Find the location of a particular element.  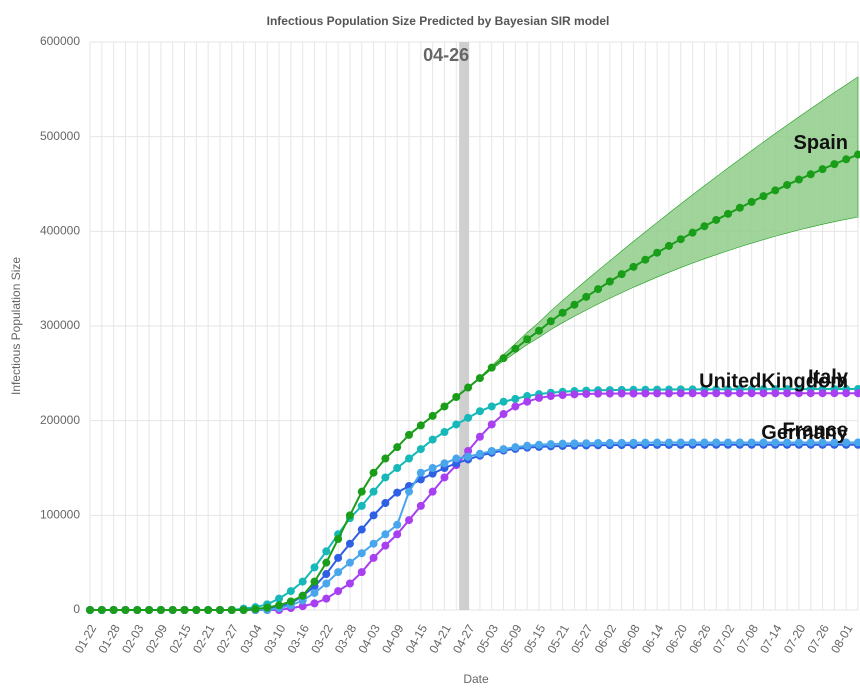

x-tick-label: 02-09 is located at coordinates (157, 639).